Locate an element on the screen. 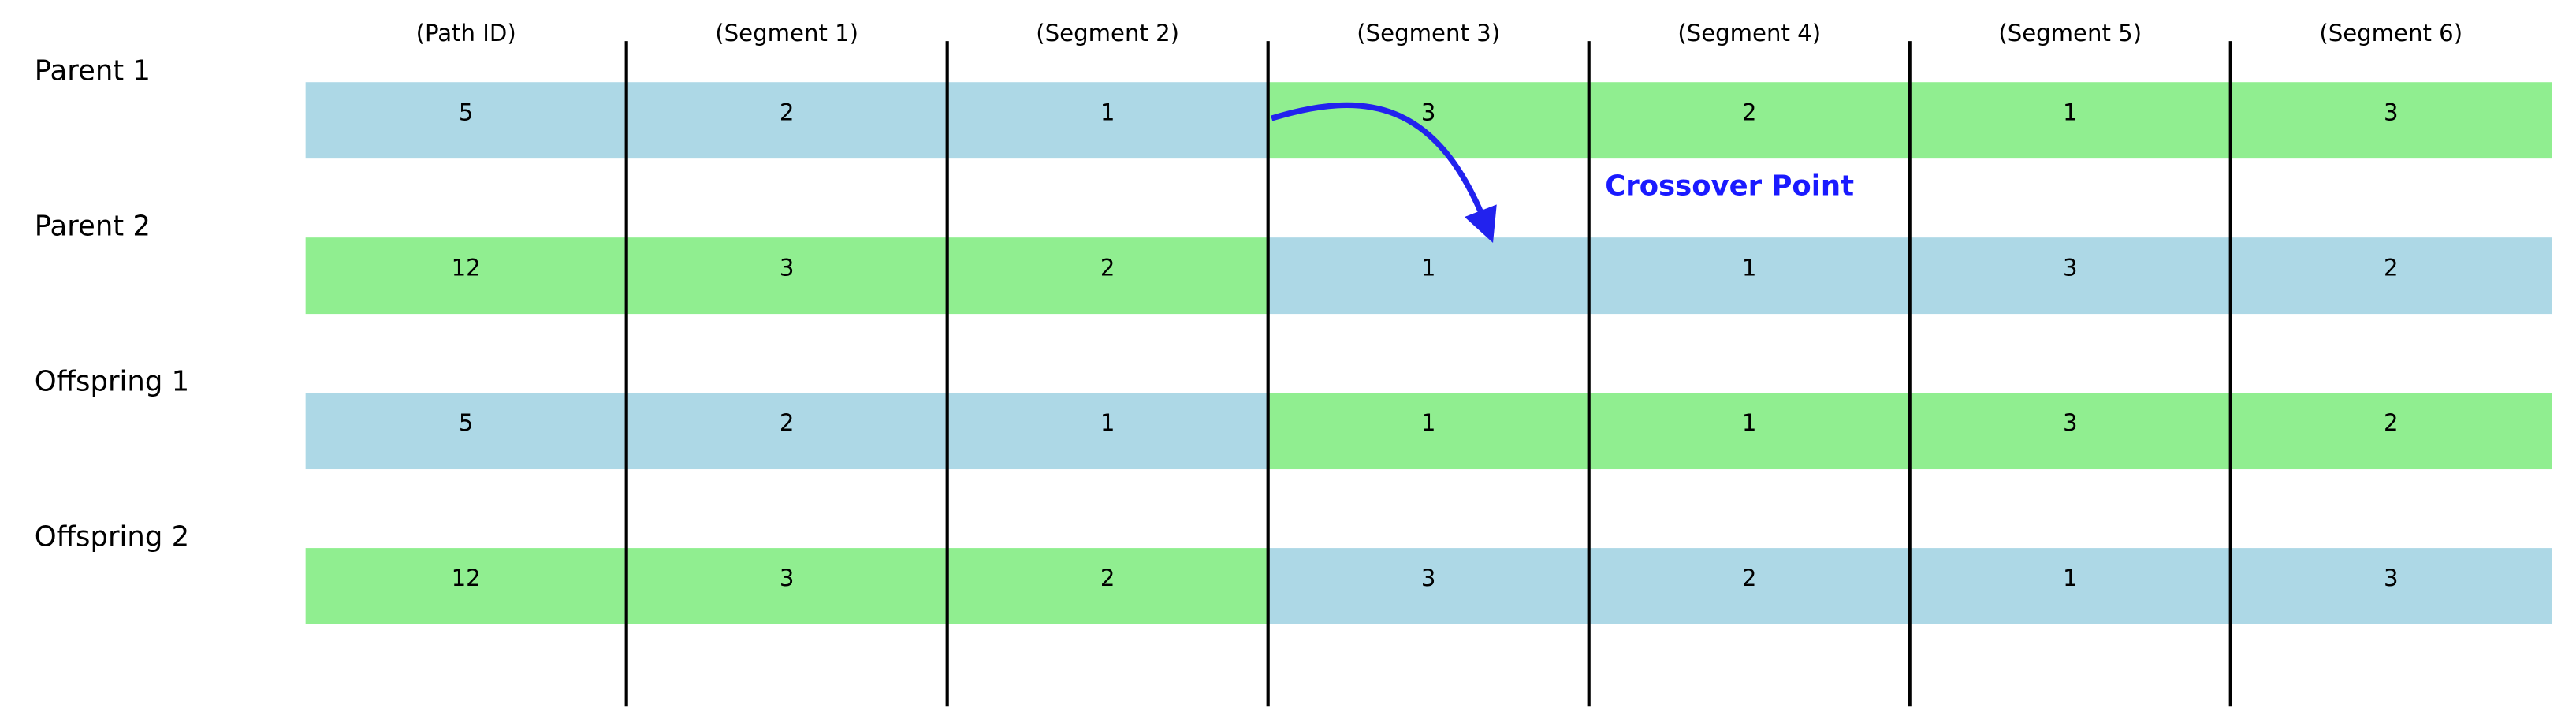  row-label: Parent 1 is located at coordinates (93, 71).